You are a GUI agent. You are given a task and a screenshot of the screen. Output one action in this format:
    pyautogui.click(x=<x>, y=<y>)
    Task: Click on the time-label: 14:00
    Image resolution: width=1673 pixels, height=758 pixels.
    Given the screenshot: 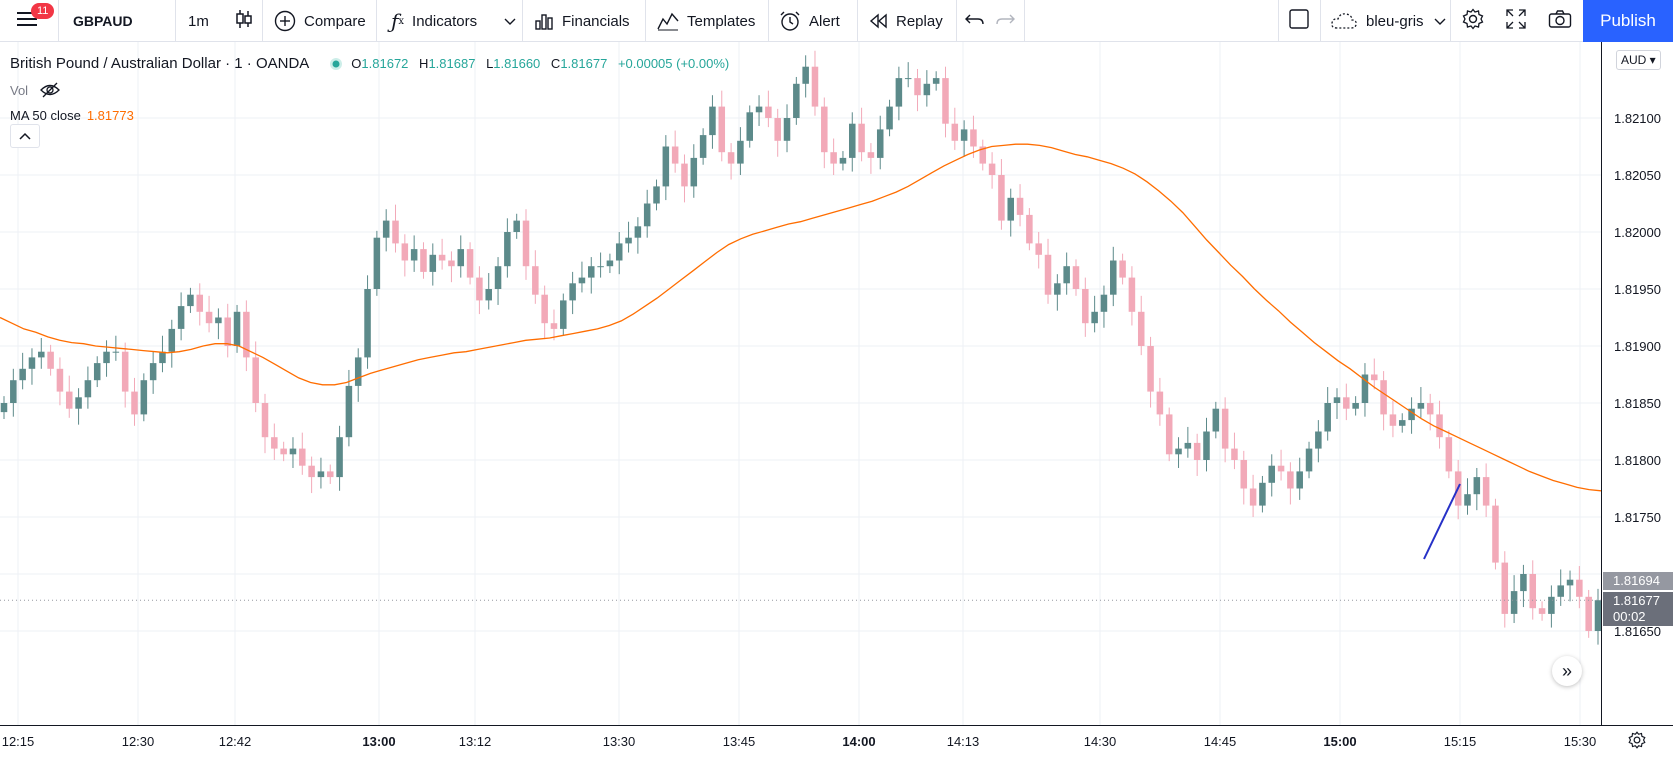 What is the action you would take?
    pyautogui.click(x=859, y=741)
    